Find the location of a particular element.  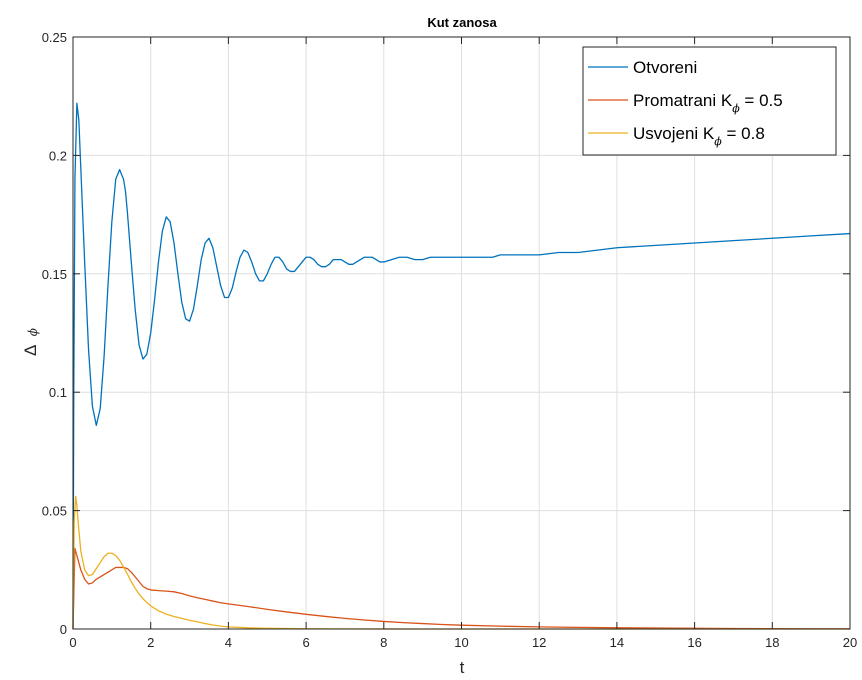

x-tick-label: 6 is located at coordinates (305, 642).